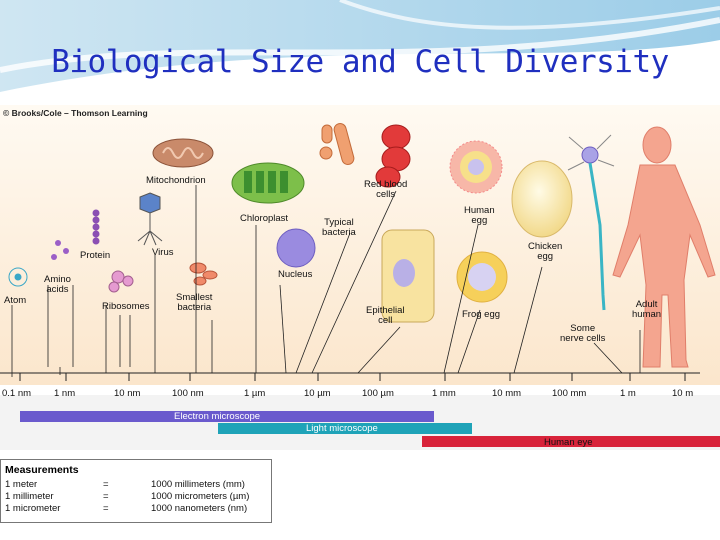  I want to click on smallest-bacteria-shape, so click(203, 274).